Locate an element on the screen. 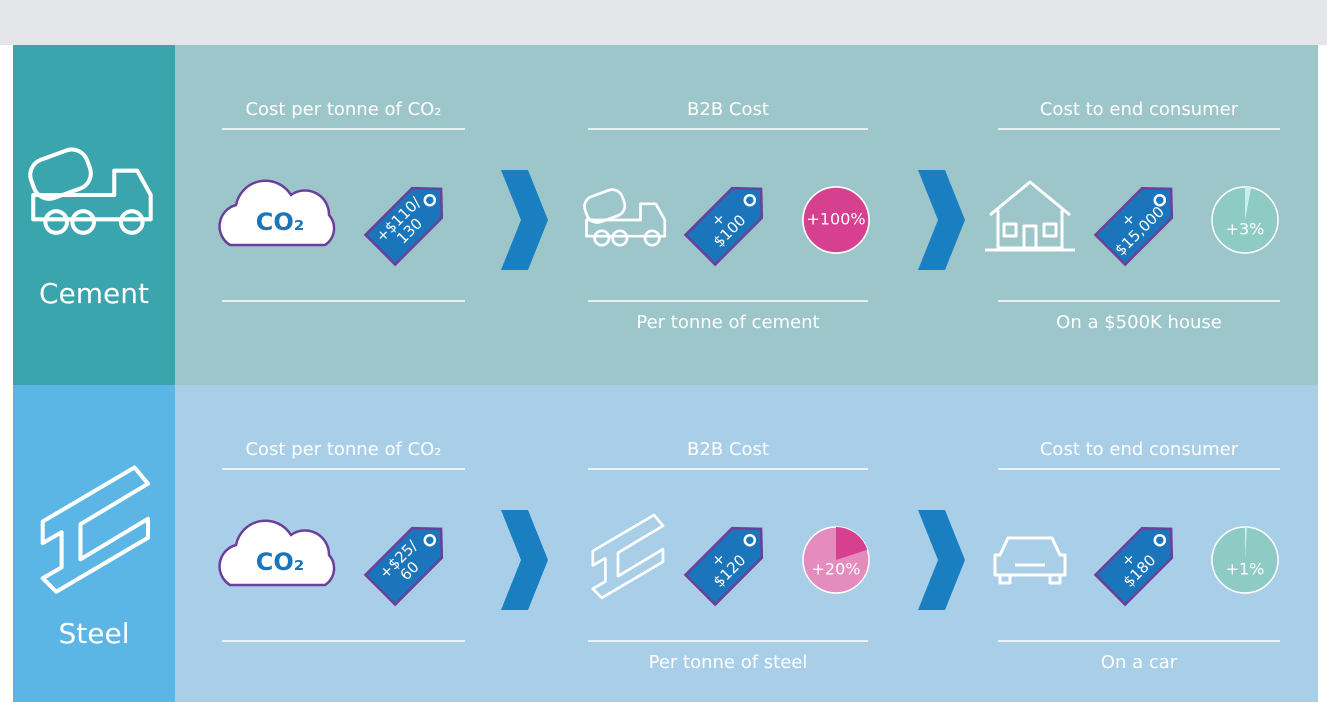 Image resolution: width=1327 pixels, height=702 pixels. badge-label: +20% is located at coordinates (836, 569).